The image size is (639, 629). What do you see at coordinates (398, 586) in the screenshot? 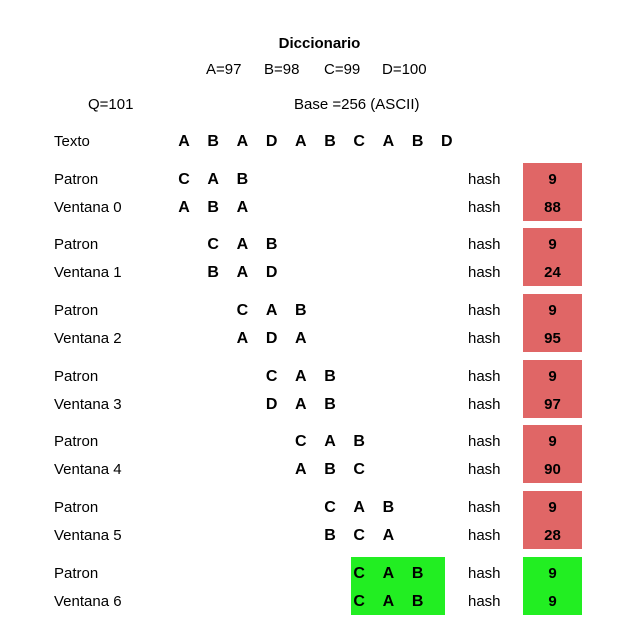
I see `match-highlight` at bounding box center [398, 586].